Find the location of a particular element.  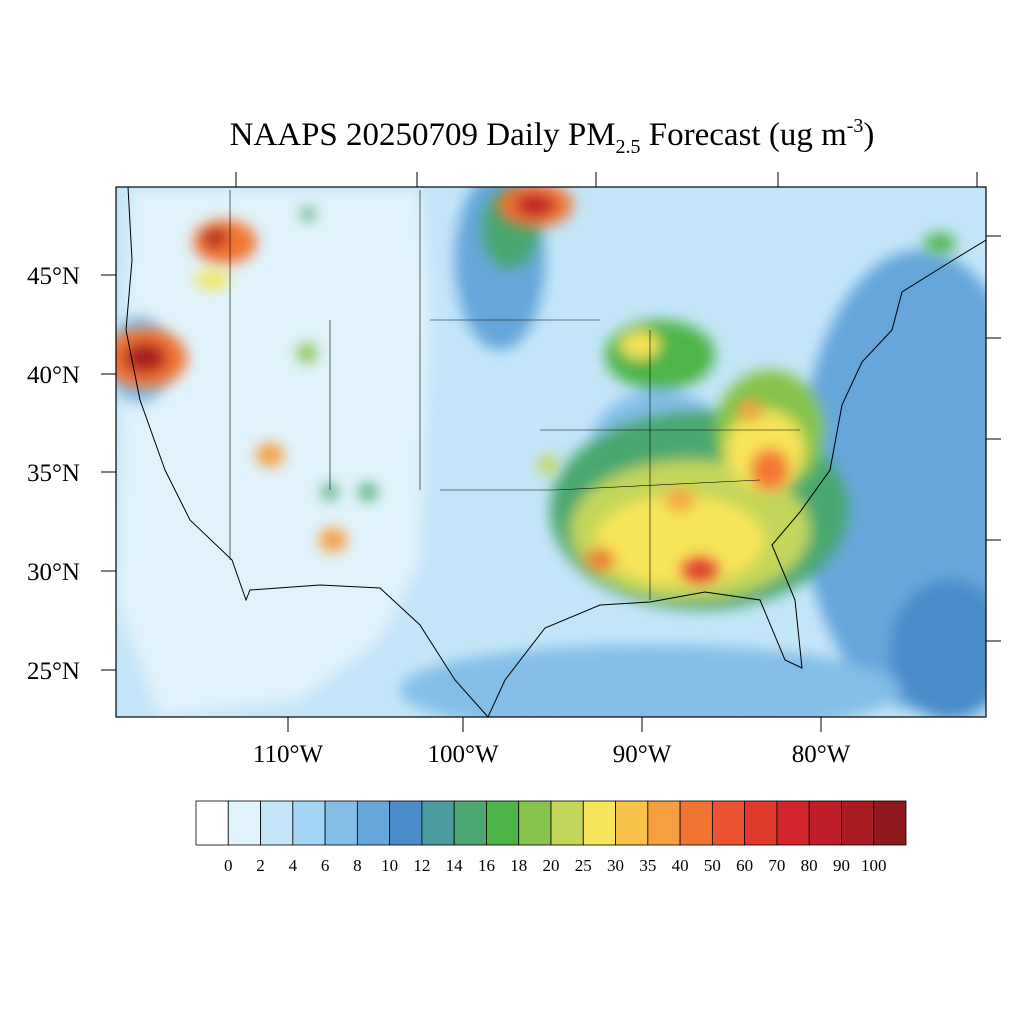

lon-label: 90°W is located at coordinates (642, 754).